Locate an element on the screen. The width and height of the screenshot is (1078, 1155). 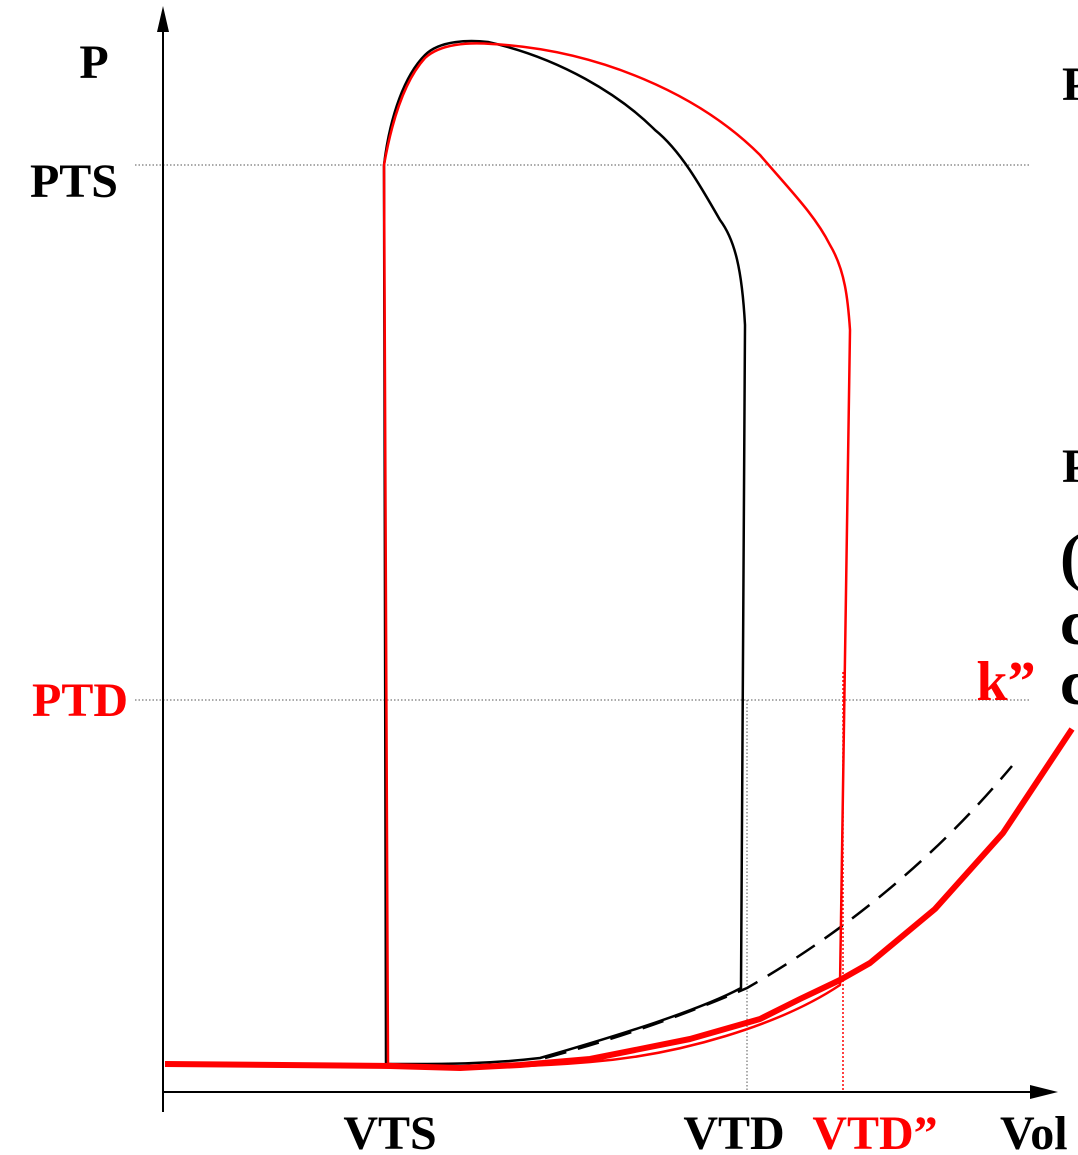
x-axis-arrow is located at coordinates (1044, 1092).